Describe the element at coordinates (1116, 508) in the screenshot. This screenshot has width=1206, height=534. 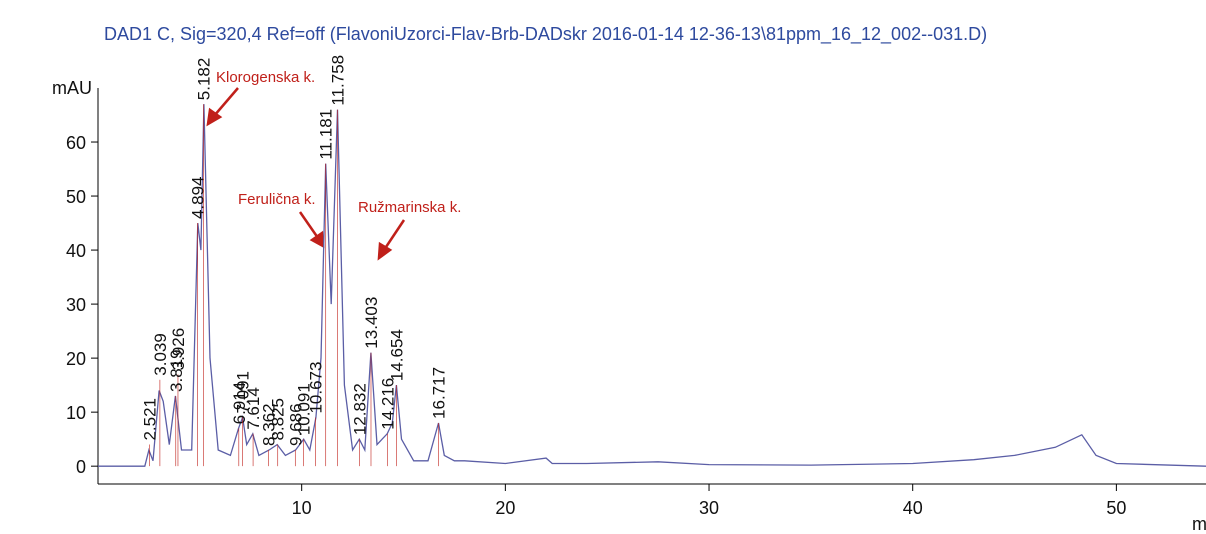
I see `x-tick-label: 50` at that location.